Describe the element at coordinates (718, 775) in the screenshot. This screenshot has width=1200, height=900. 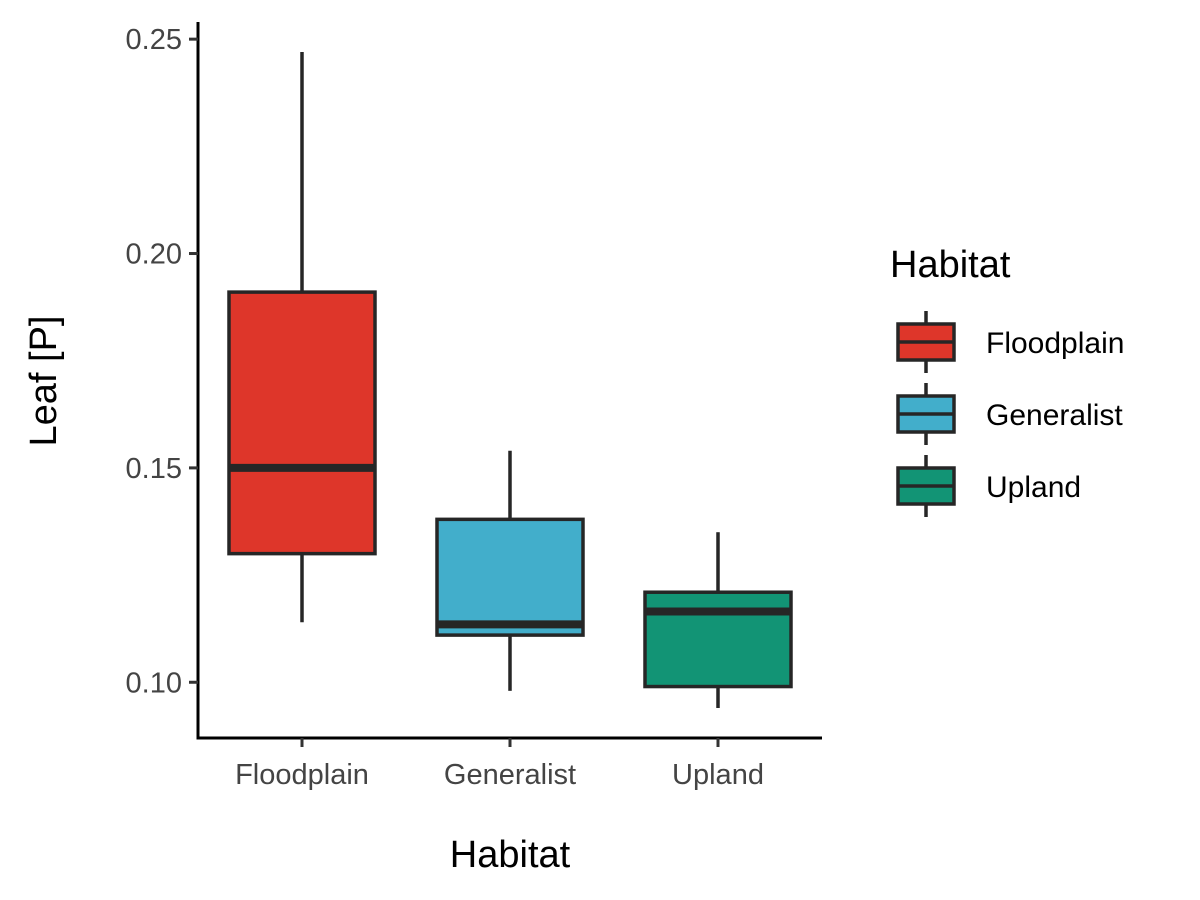
I see `x-tick-label-upland: Upland` at that location.